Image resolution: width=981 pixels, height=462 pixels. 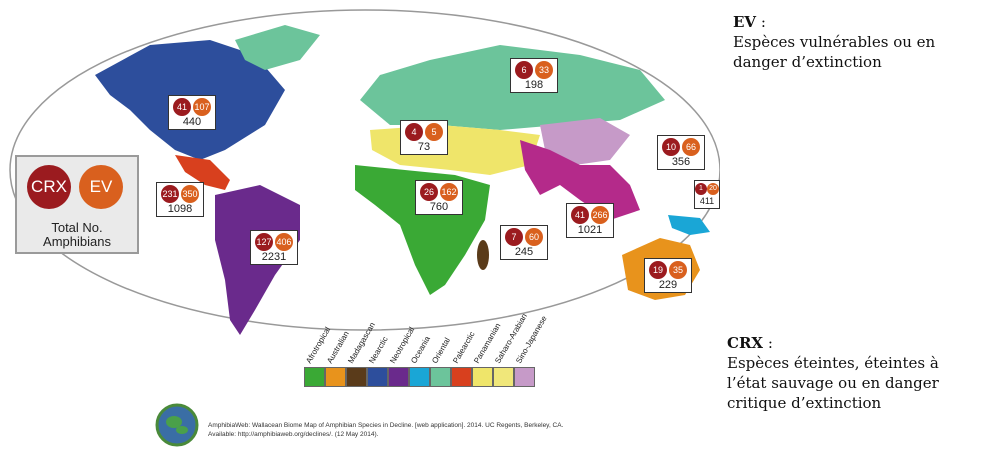 What do you see at coordinates (678, 270) in the screenshot?
I see `ev-count: 35` at bounding box center [678, 270].